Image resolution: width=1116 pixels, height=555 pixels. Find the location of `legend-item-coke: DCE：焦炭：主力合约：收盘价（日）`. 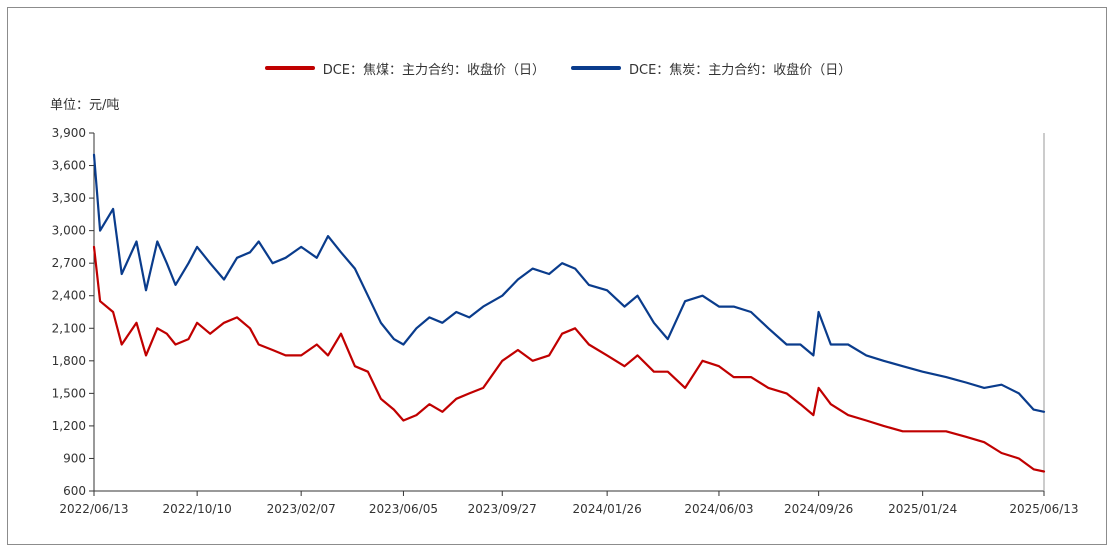

legend-item-coke: DCE：焦炭：主力合约：收盘价（日） is located at coordinates (711, 68).